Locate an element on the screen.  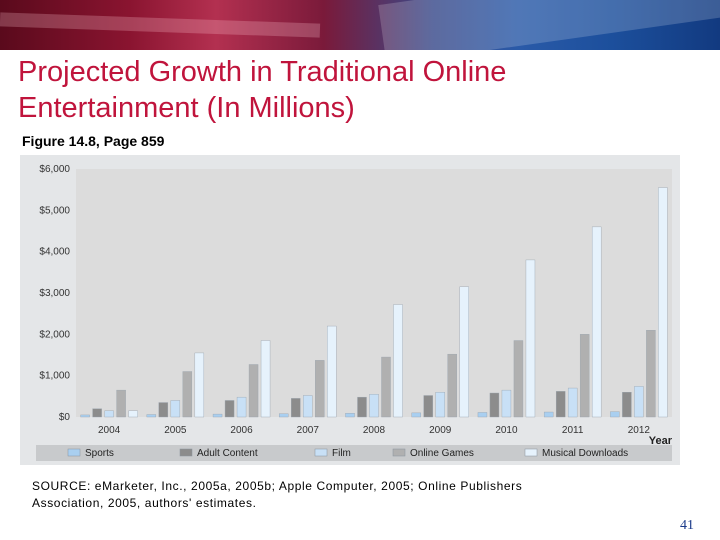
bar-film-2006 is located at coordinates (241, 407).